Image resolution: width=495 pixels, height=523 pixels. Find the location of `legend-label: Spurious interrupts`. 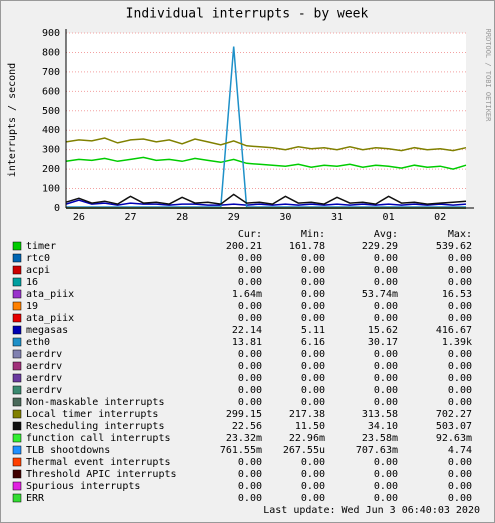

legend-label: Spurious interrupts is located at coordinates (83, 486).